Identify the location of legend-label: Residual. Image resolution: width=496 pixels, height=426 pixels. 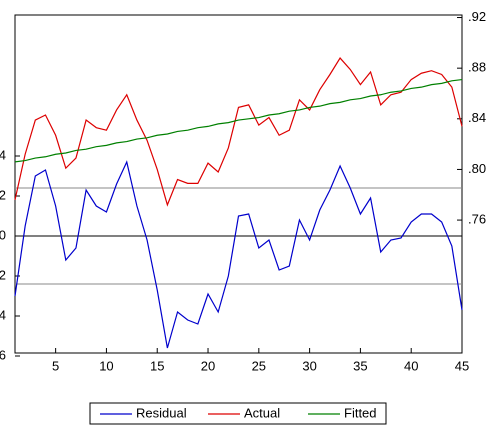
(161, 412).